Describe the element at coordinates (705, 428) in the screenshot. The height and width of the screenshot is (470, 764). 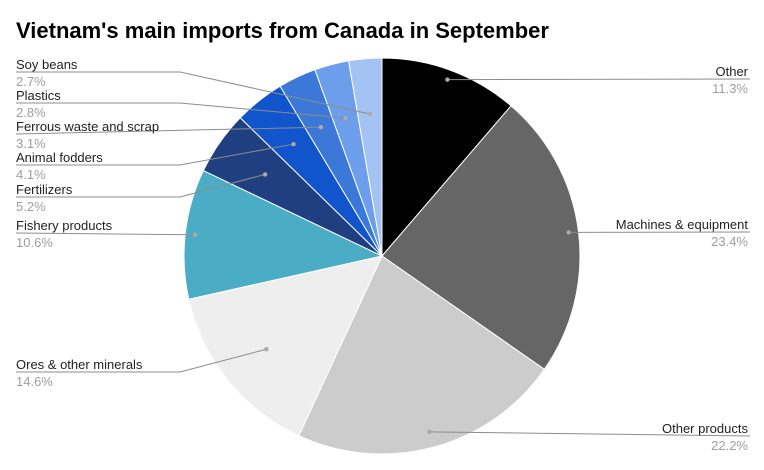
I see `slice-label-other-products: Other products` at that location.